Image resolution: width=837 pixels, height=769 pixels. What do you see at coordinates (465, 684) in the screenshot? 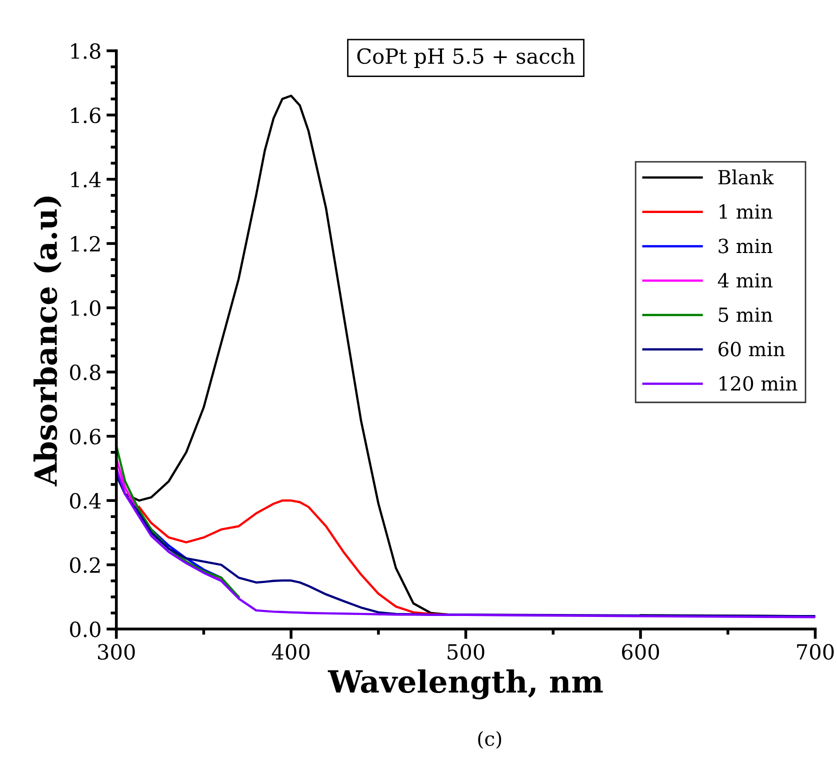
I see `x-axis-title: Wavelength, nm` at bounding box center [465, 684].